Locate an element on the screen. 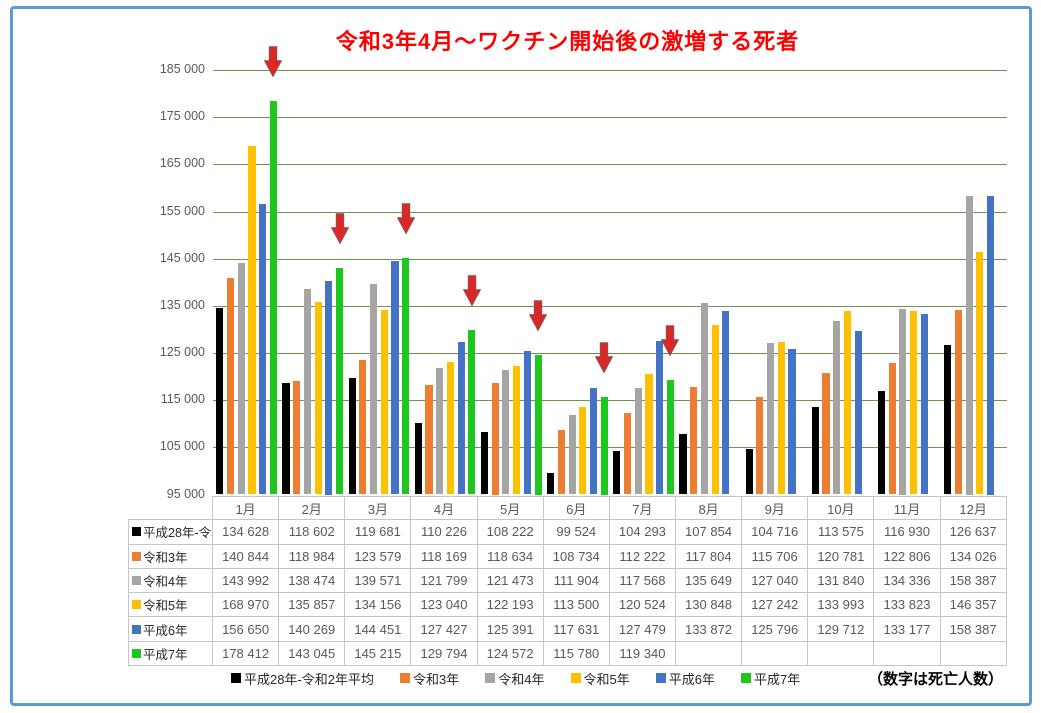 The image size is (1041, 713). value-cell: 112 222 is located at coordinates (642, 556).